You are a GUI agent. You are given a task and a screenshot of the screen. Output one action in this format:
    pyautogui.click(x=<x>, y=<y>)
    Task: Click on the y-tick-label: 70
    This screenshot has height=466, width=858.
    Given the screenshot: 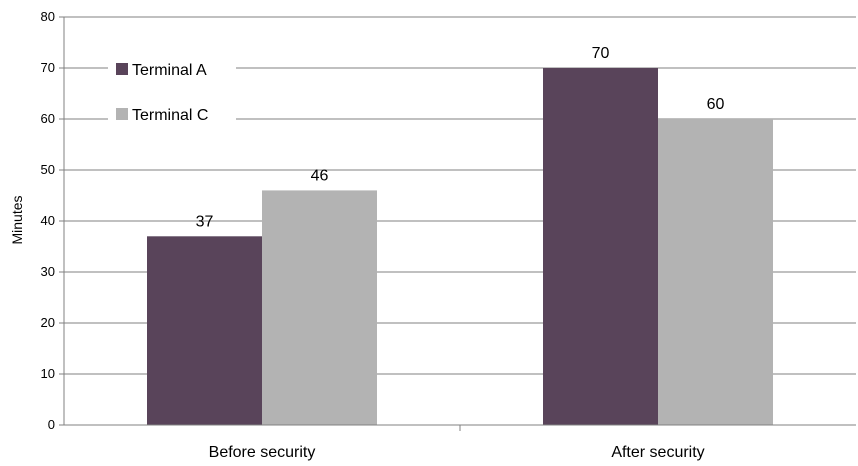 What is the action you would take?
    pyautogui.click(x=48, y=67)
    